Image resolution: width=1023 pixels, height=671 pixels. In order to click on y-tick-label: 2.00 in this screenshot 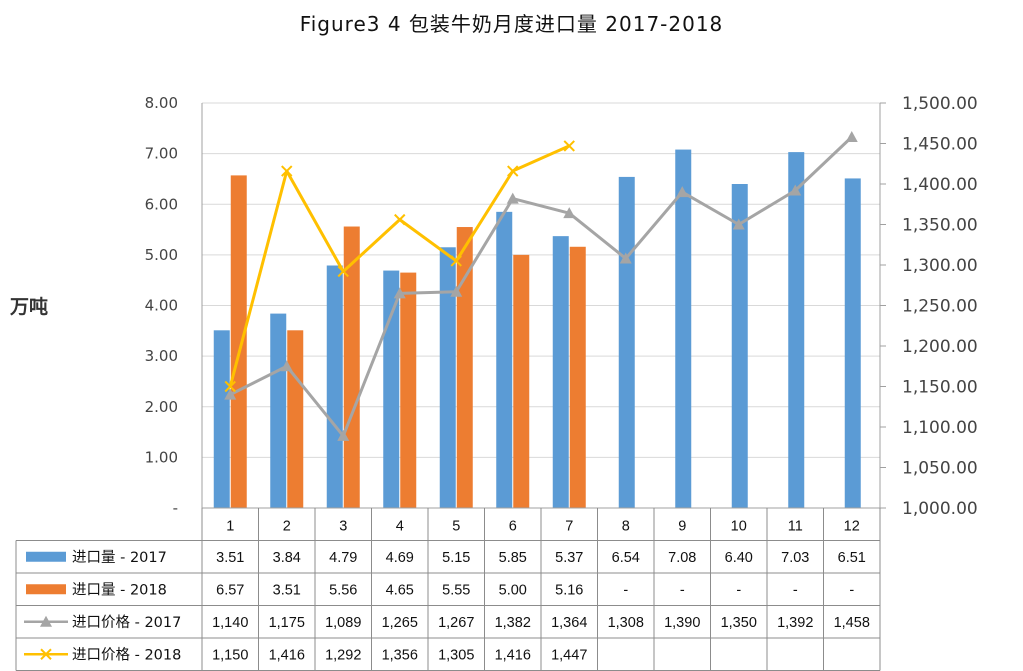, I will do `click(161, 407)`.